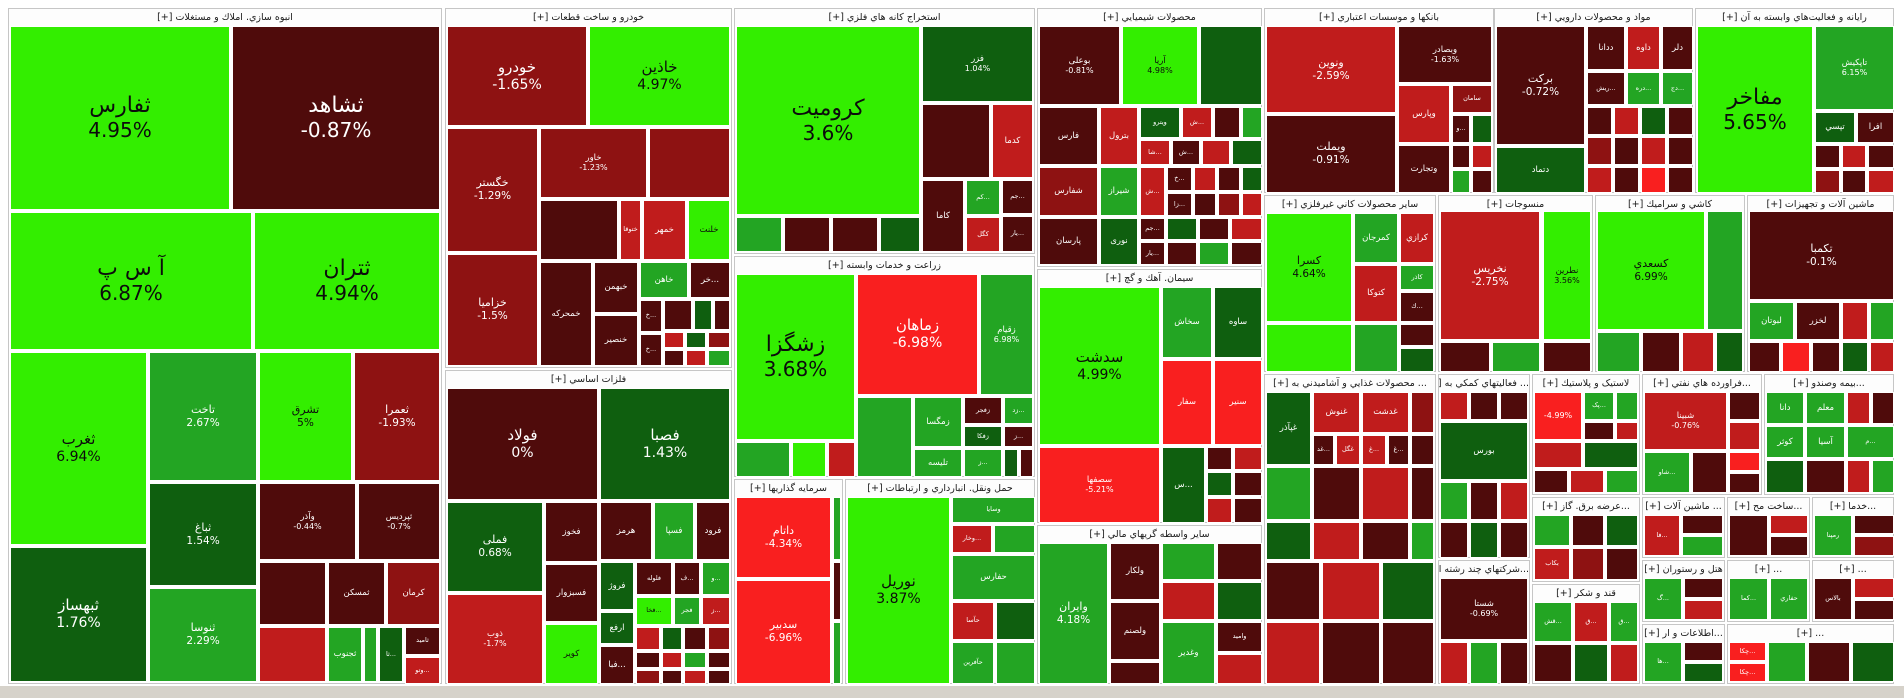  Describe the element at coordinates (1376, 293) in the screenshot. I see `treemap-tile: کتوکا` at that location.